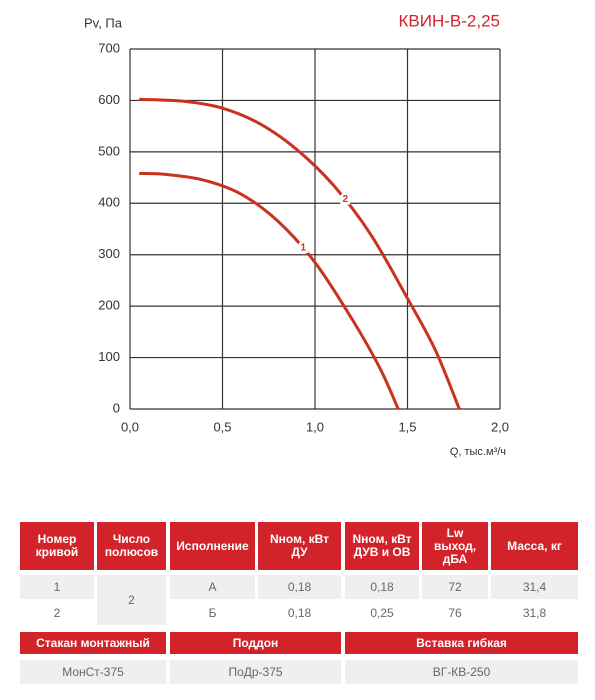 Image resolution: width=595 pixels, height=700 pixels. What do you see at coordinates (212, 546) in the screenshot?
I see `table-cell: Исполнение` at bounding box center [212, 546].